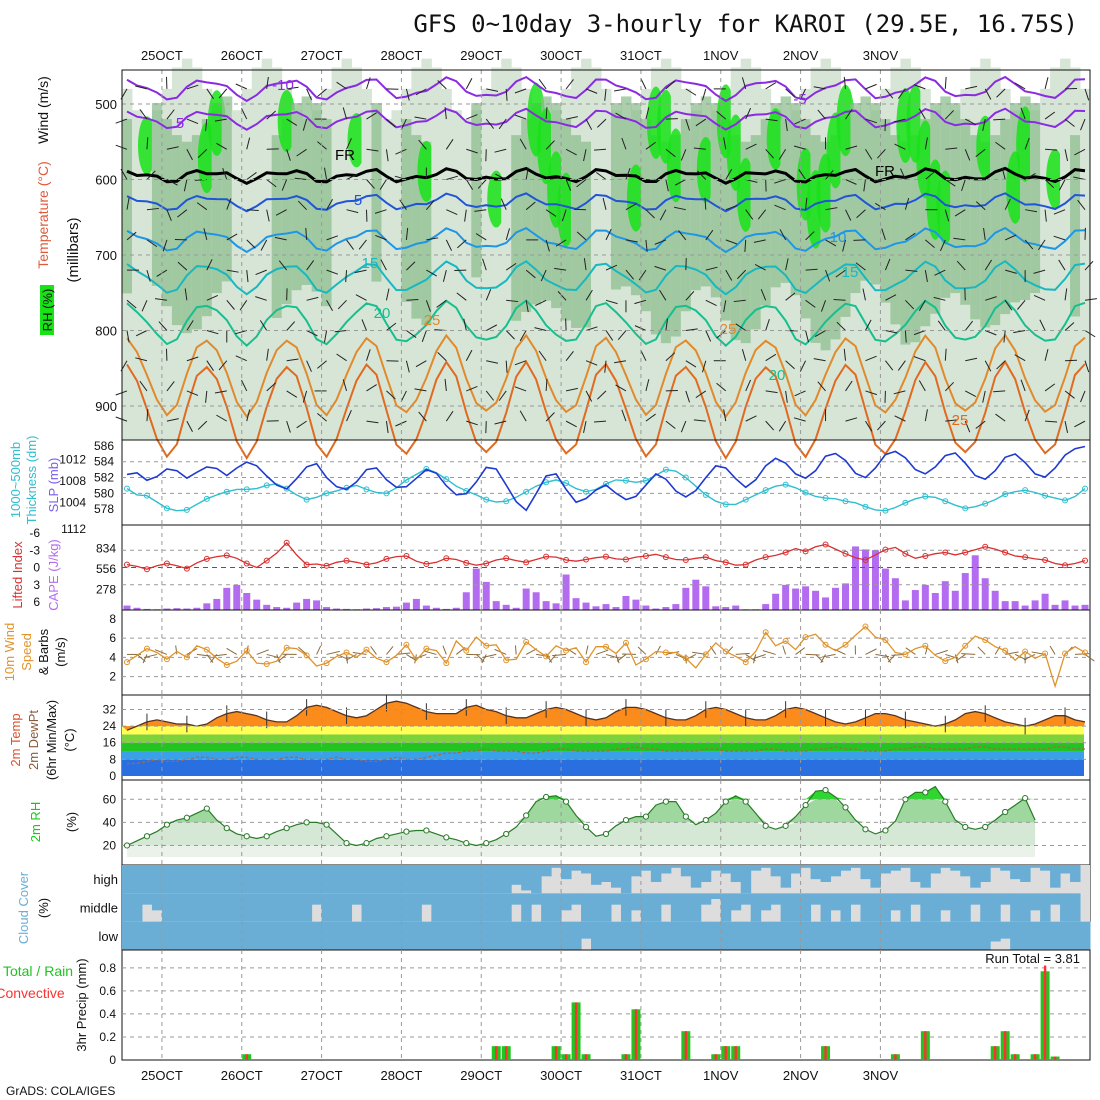 This screenshot has height=1100, width=1100. Describe the element at coordinates (603, 738) in the screenshot. I see `temp-band` at that location.